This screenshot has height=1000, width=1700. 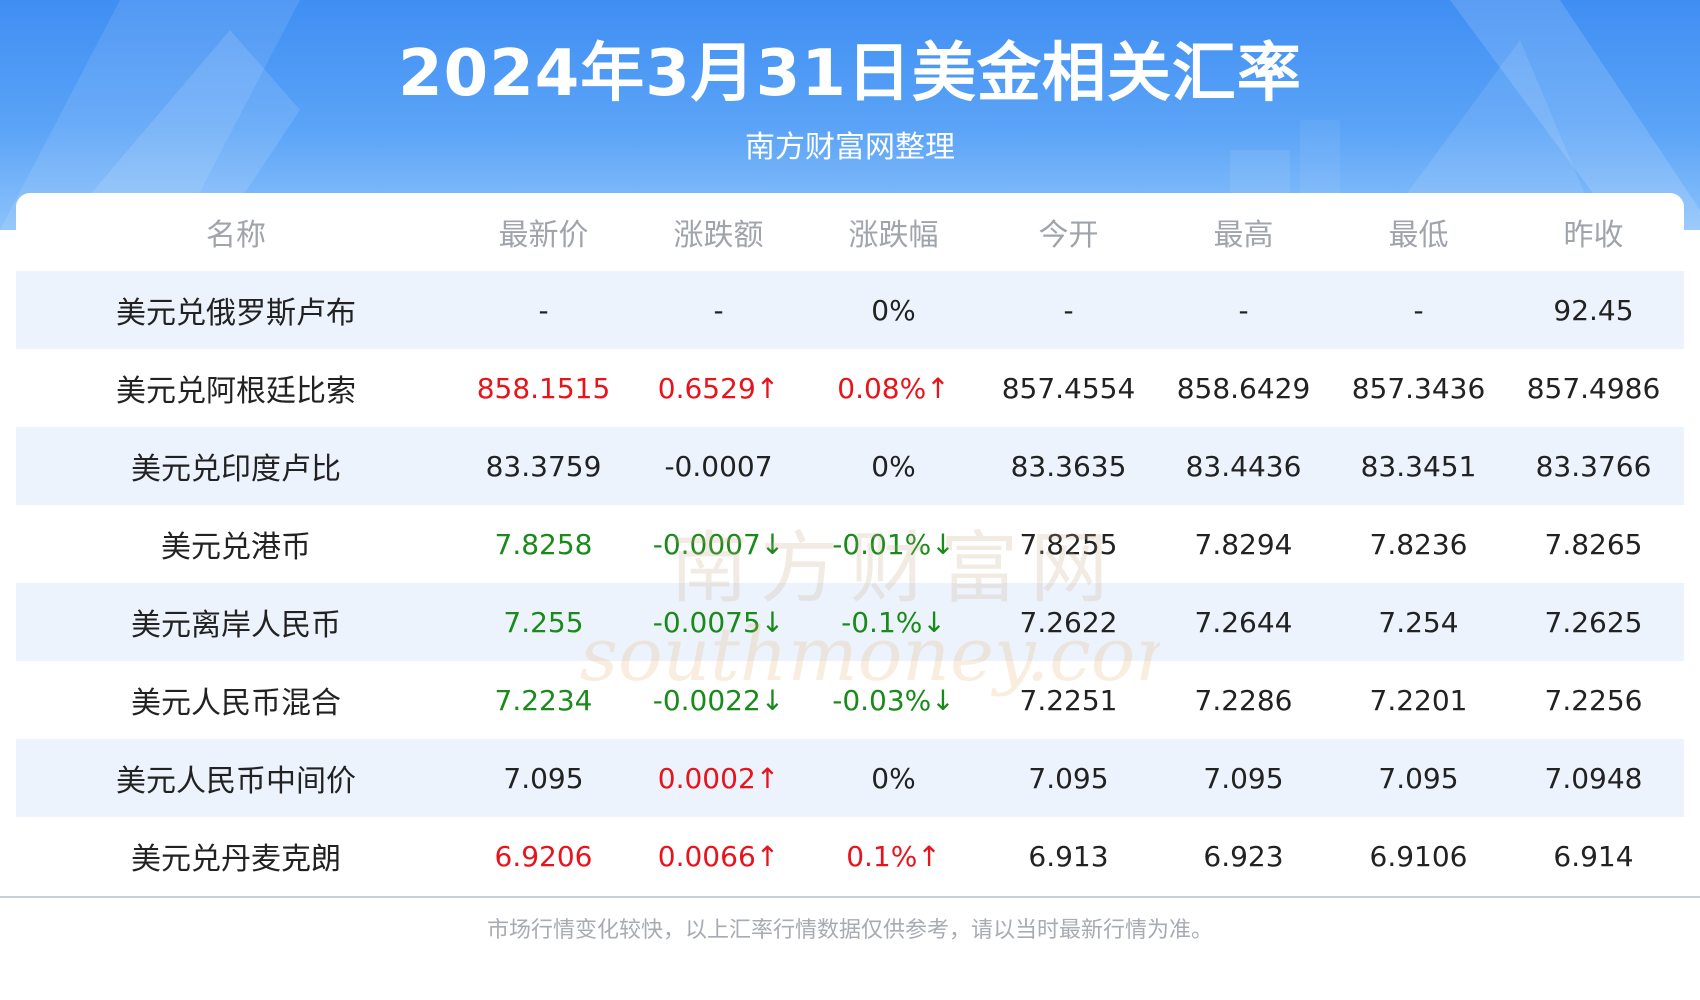 What do you see at coordinates (718, 388) in the screenshot?
I see `cell-change: 0.6529↑` at bounding box center [718, 388].